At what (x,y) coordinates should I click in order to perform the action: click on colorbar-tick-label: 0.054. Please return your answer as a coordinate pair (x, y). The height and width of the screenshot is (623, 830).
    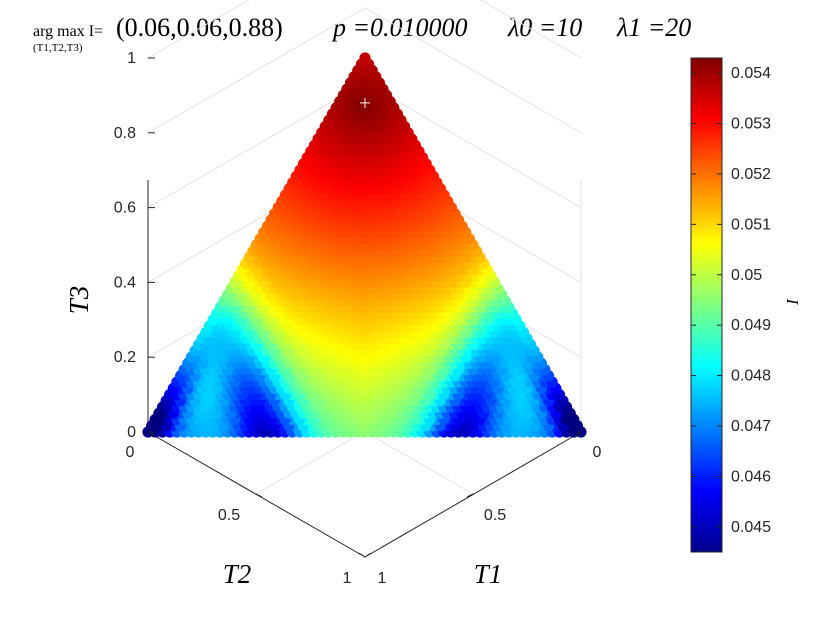
    Looking at the image, I should click on (751, 73).